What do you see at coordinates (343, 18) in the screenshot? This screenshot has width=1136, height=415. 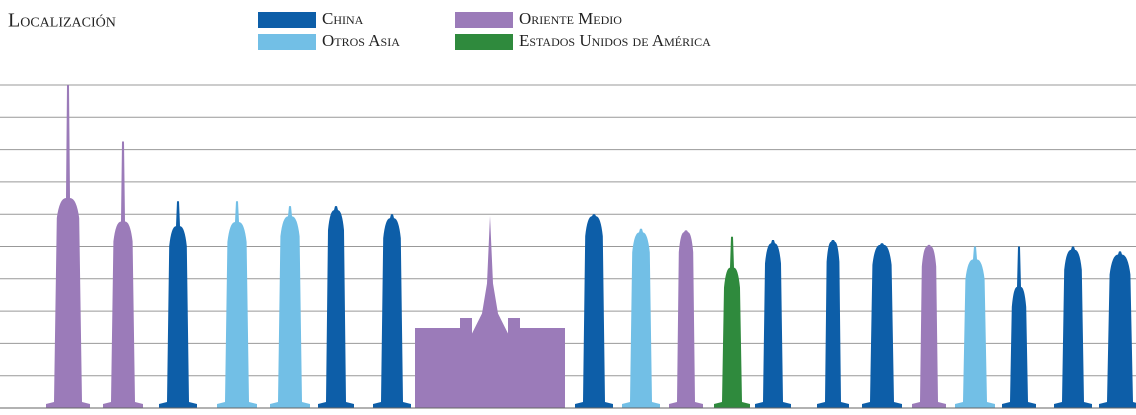 I see `legend-label: China` at bounding box center [343, 18].